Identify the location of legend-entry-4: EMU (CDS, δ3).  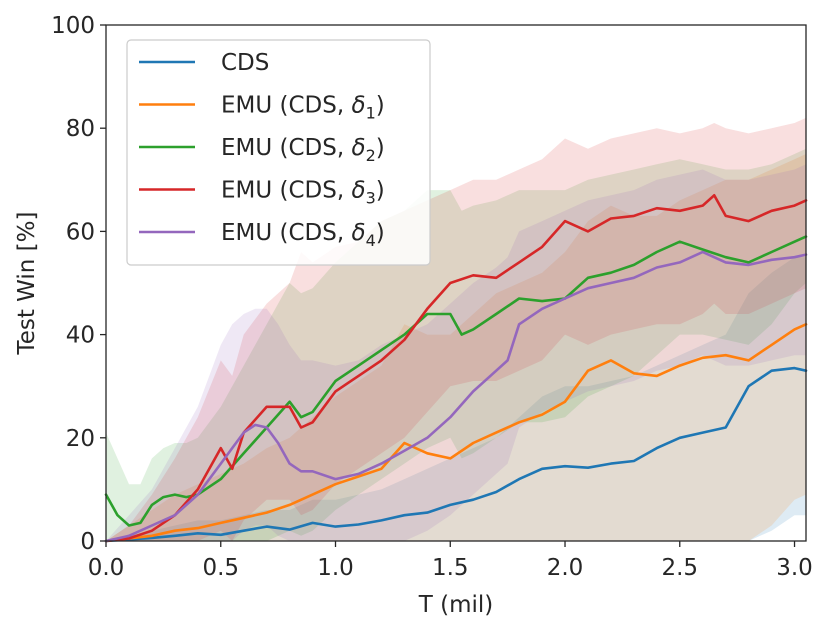
(303, 193).